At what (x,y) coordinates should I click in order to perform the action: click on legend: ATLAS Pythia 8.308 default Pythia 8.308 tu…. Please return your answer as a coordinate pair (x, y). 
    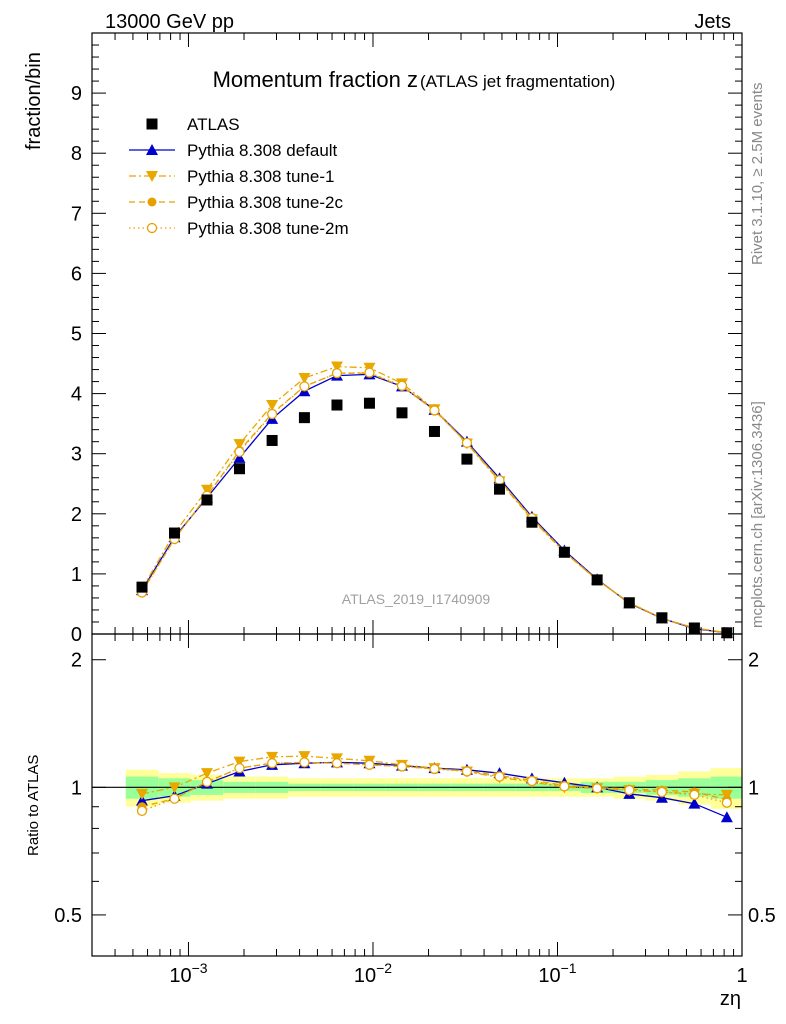
    Looking at the image, I should click on (239, 176).